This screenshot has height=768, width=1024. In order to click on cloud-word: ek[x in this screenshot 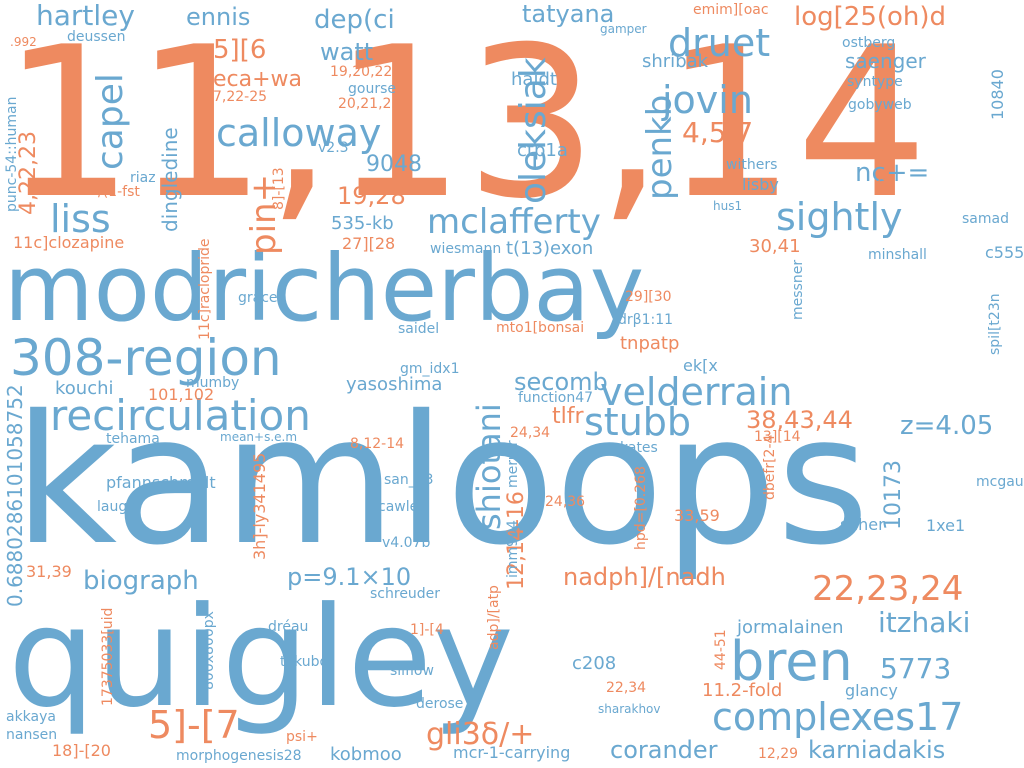, I will do `click(700, 365)`.